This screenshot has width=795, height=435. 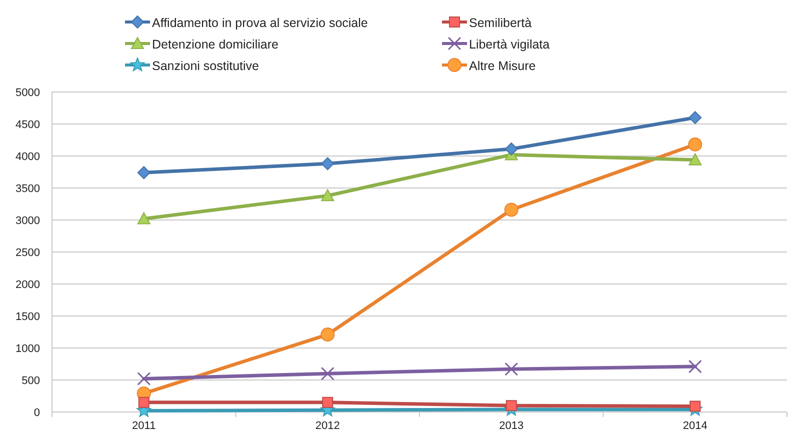 I want to click on legend-label: Detenzione domiciliare, so click(x=215, y=45).